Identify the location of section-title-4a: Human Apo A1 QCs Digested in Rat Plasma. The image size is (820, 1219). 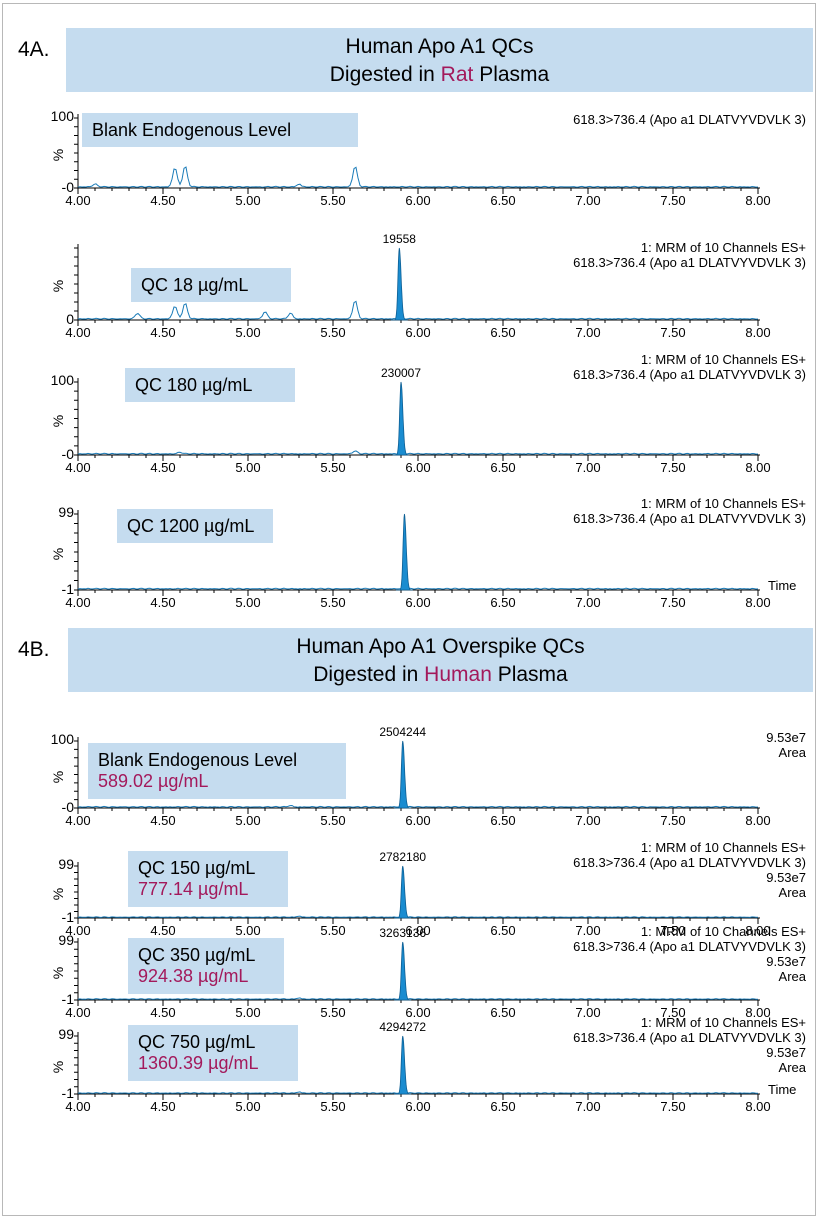
(439, 60).